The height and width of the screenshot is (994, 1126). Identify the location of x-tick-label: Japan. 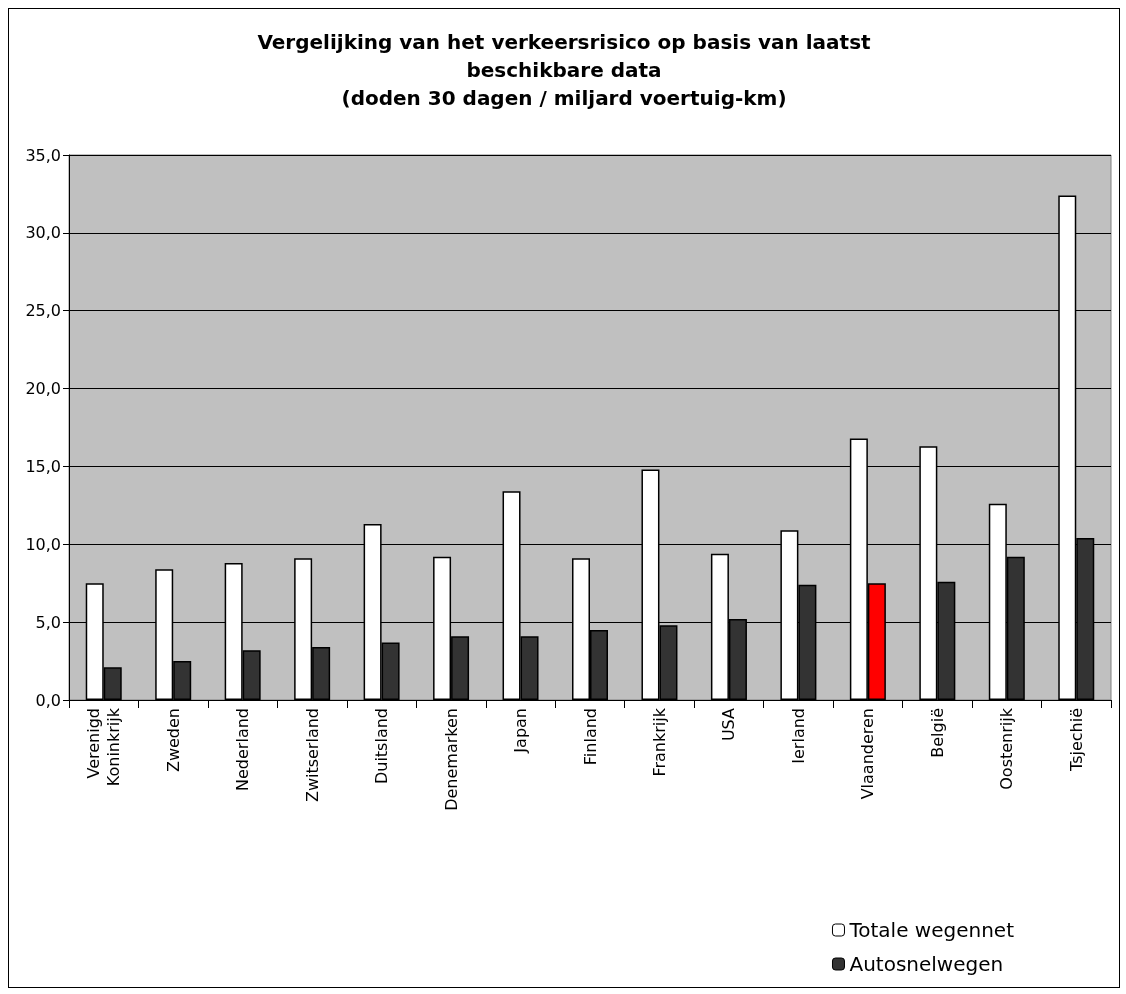
(521, 731).